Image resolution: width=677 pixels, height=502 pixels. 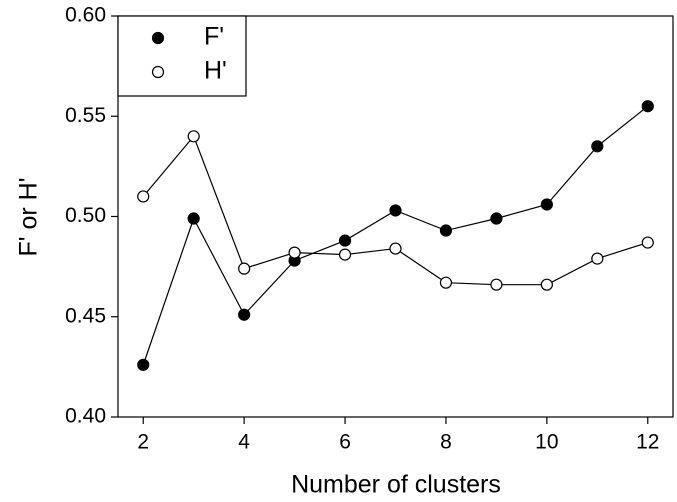 What do you see at coordinates (85, 315) in the screenshot?
I see `y-tick-label: 0.45` at bounding box center [85, 315].